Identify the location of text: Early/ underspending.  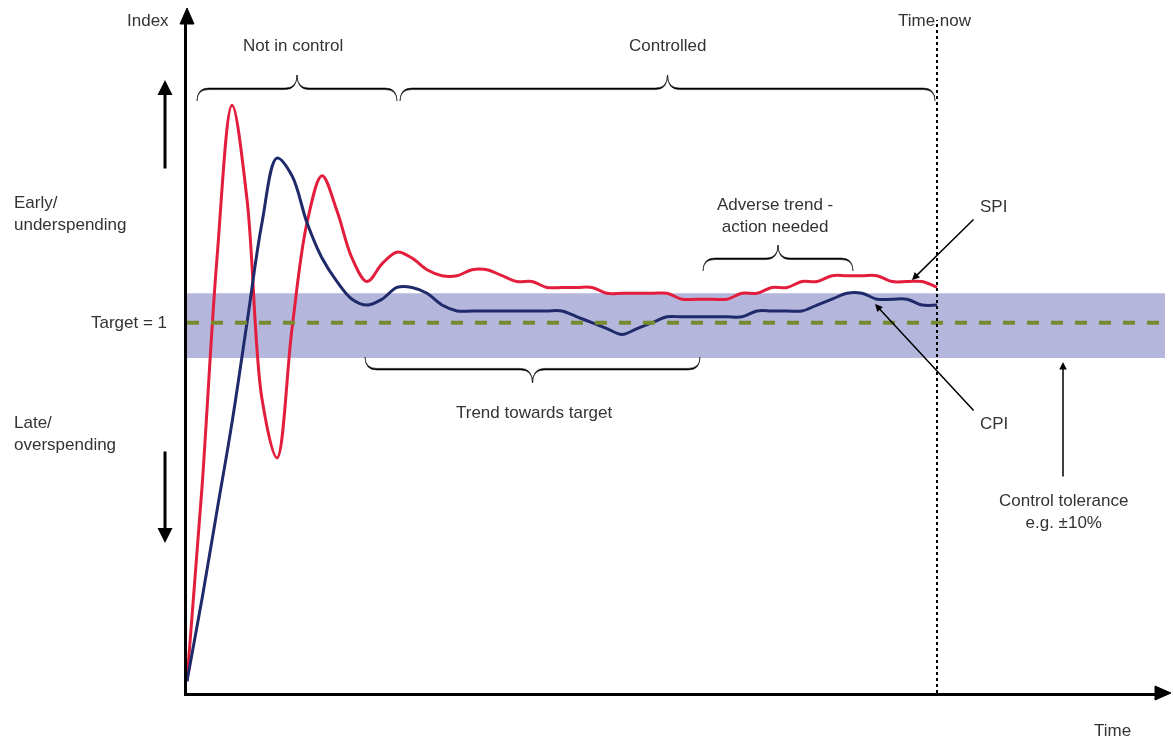
(70, 214).